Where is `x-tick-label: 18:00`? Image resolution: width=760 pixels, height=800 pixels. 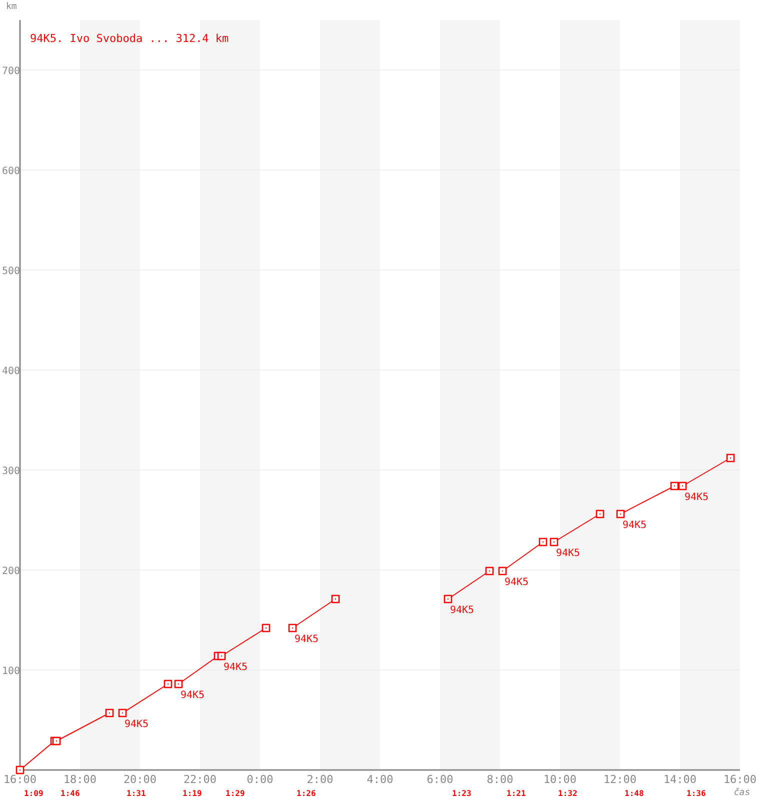 x-tick-label: 18:00 is located at coordinates (80, 779).